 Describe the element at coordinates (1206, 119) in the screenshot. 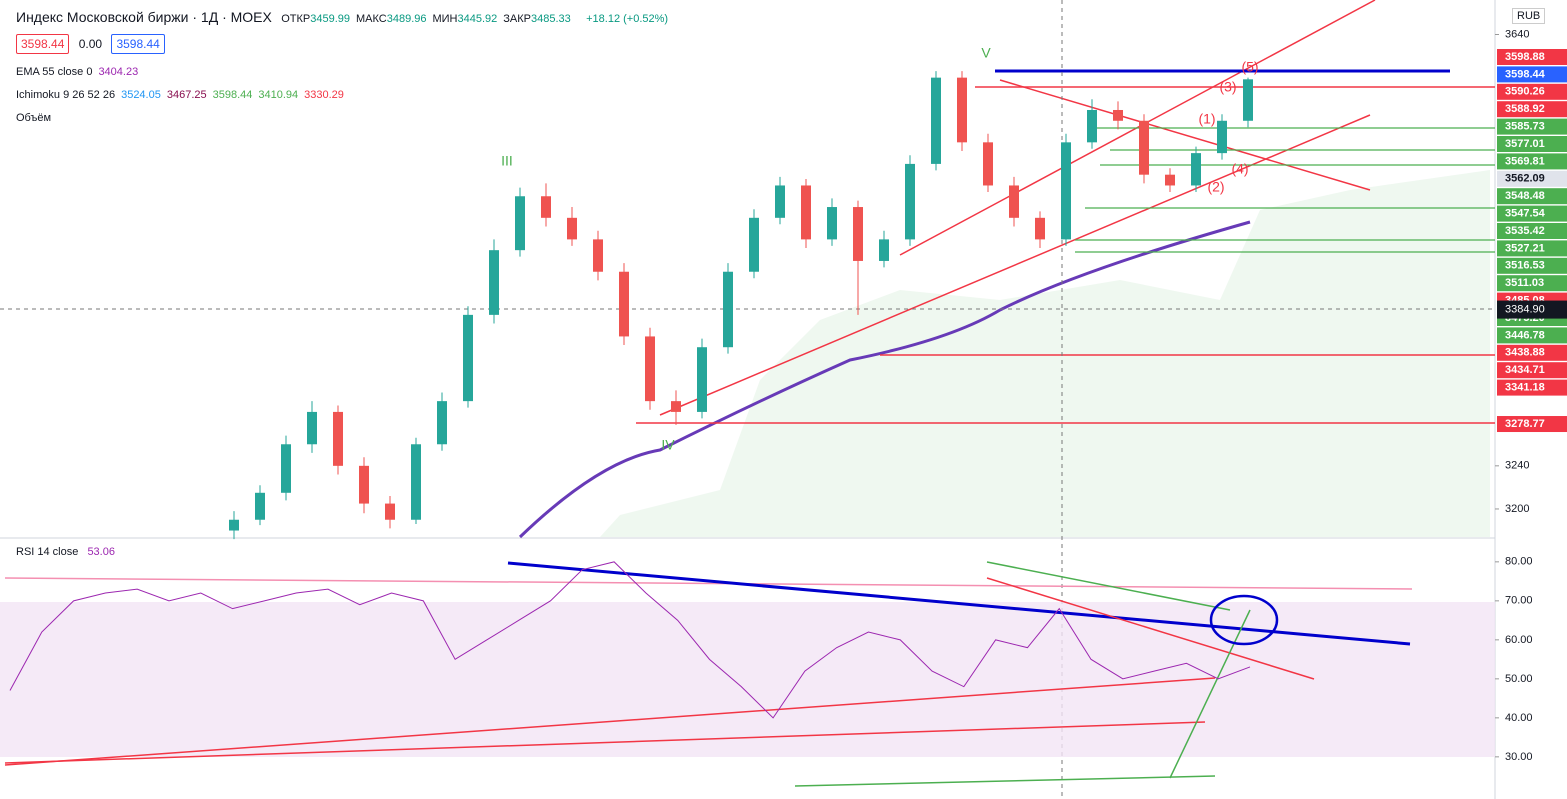

I see `wave-label: (1)` at that location.